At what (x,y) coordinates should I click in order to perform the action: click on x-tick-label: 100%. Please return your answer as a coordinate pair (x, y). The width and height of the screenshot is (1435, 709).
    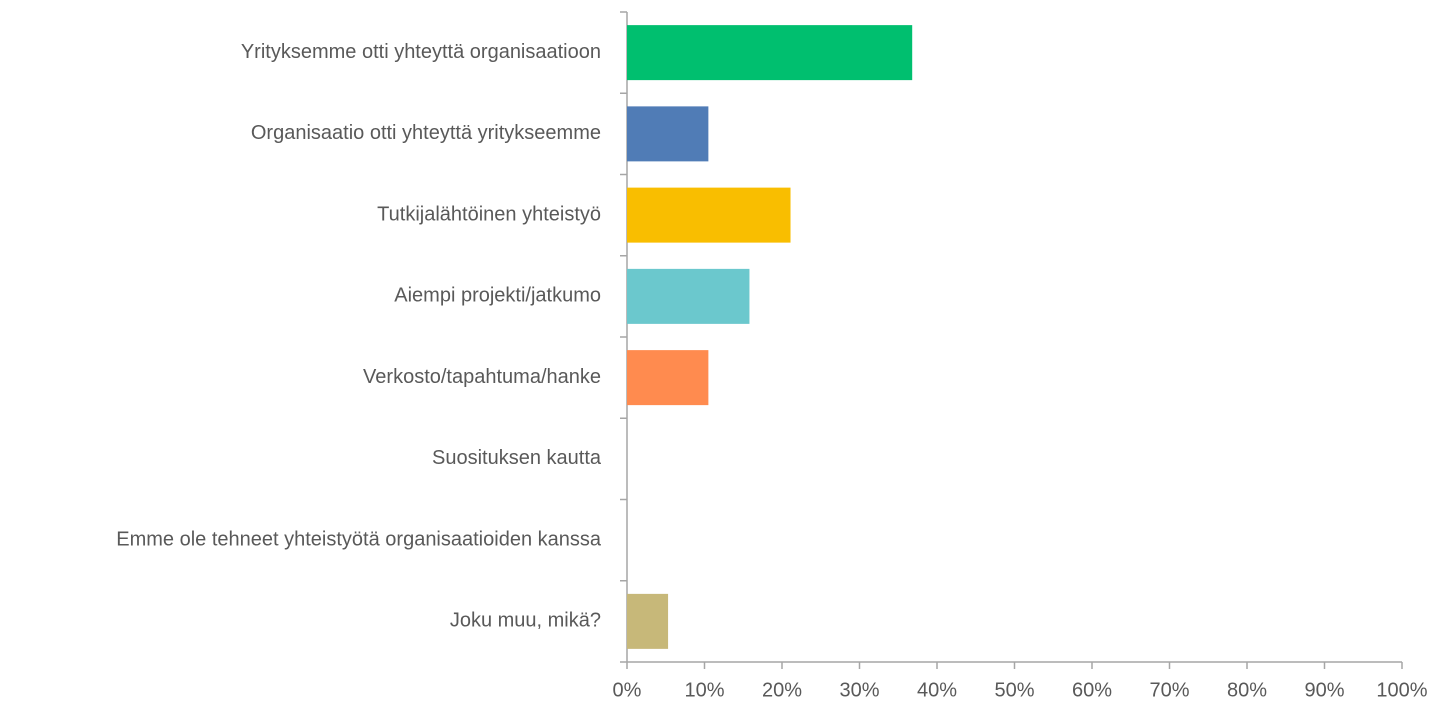
    Looking at the image, I should click on (1401, 690).